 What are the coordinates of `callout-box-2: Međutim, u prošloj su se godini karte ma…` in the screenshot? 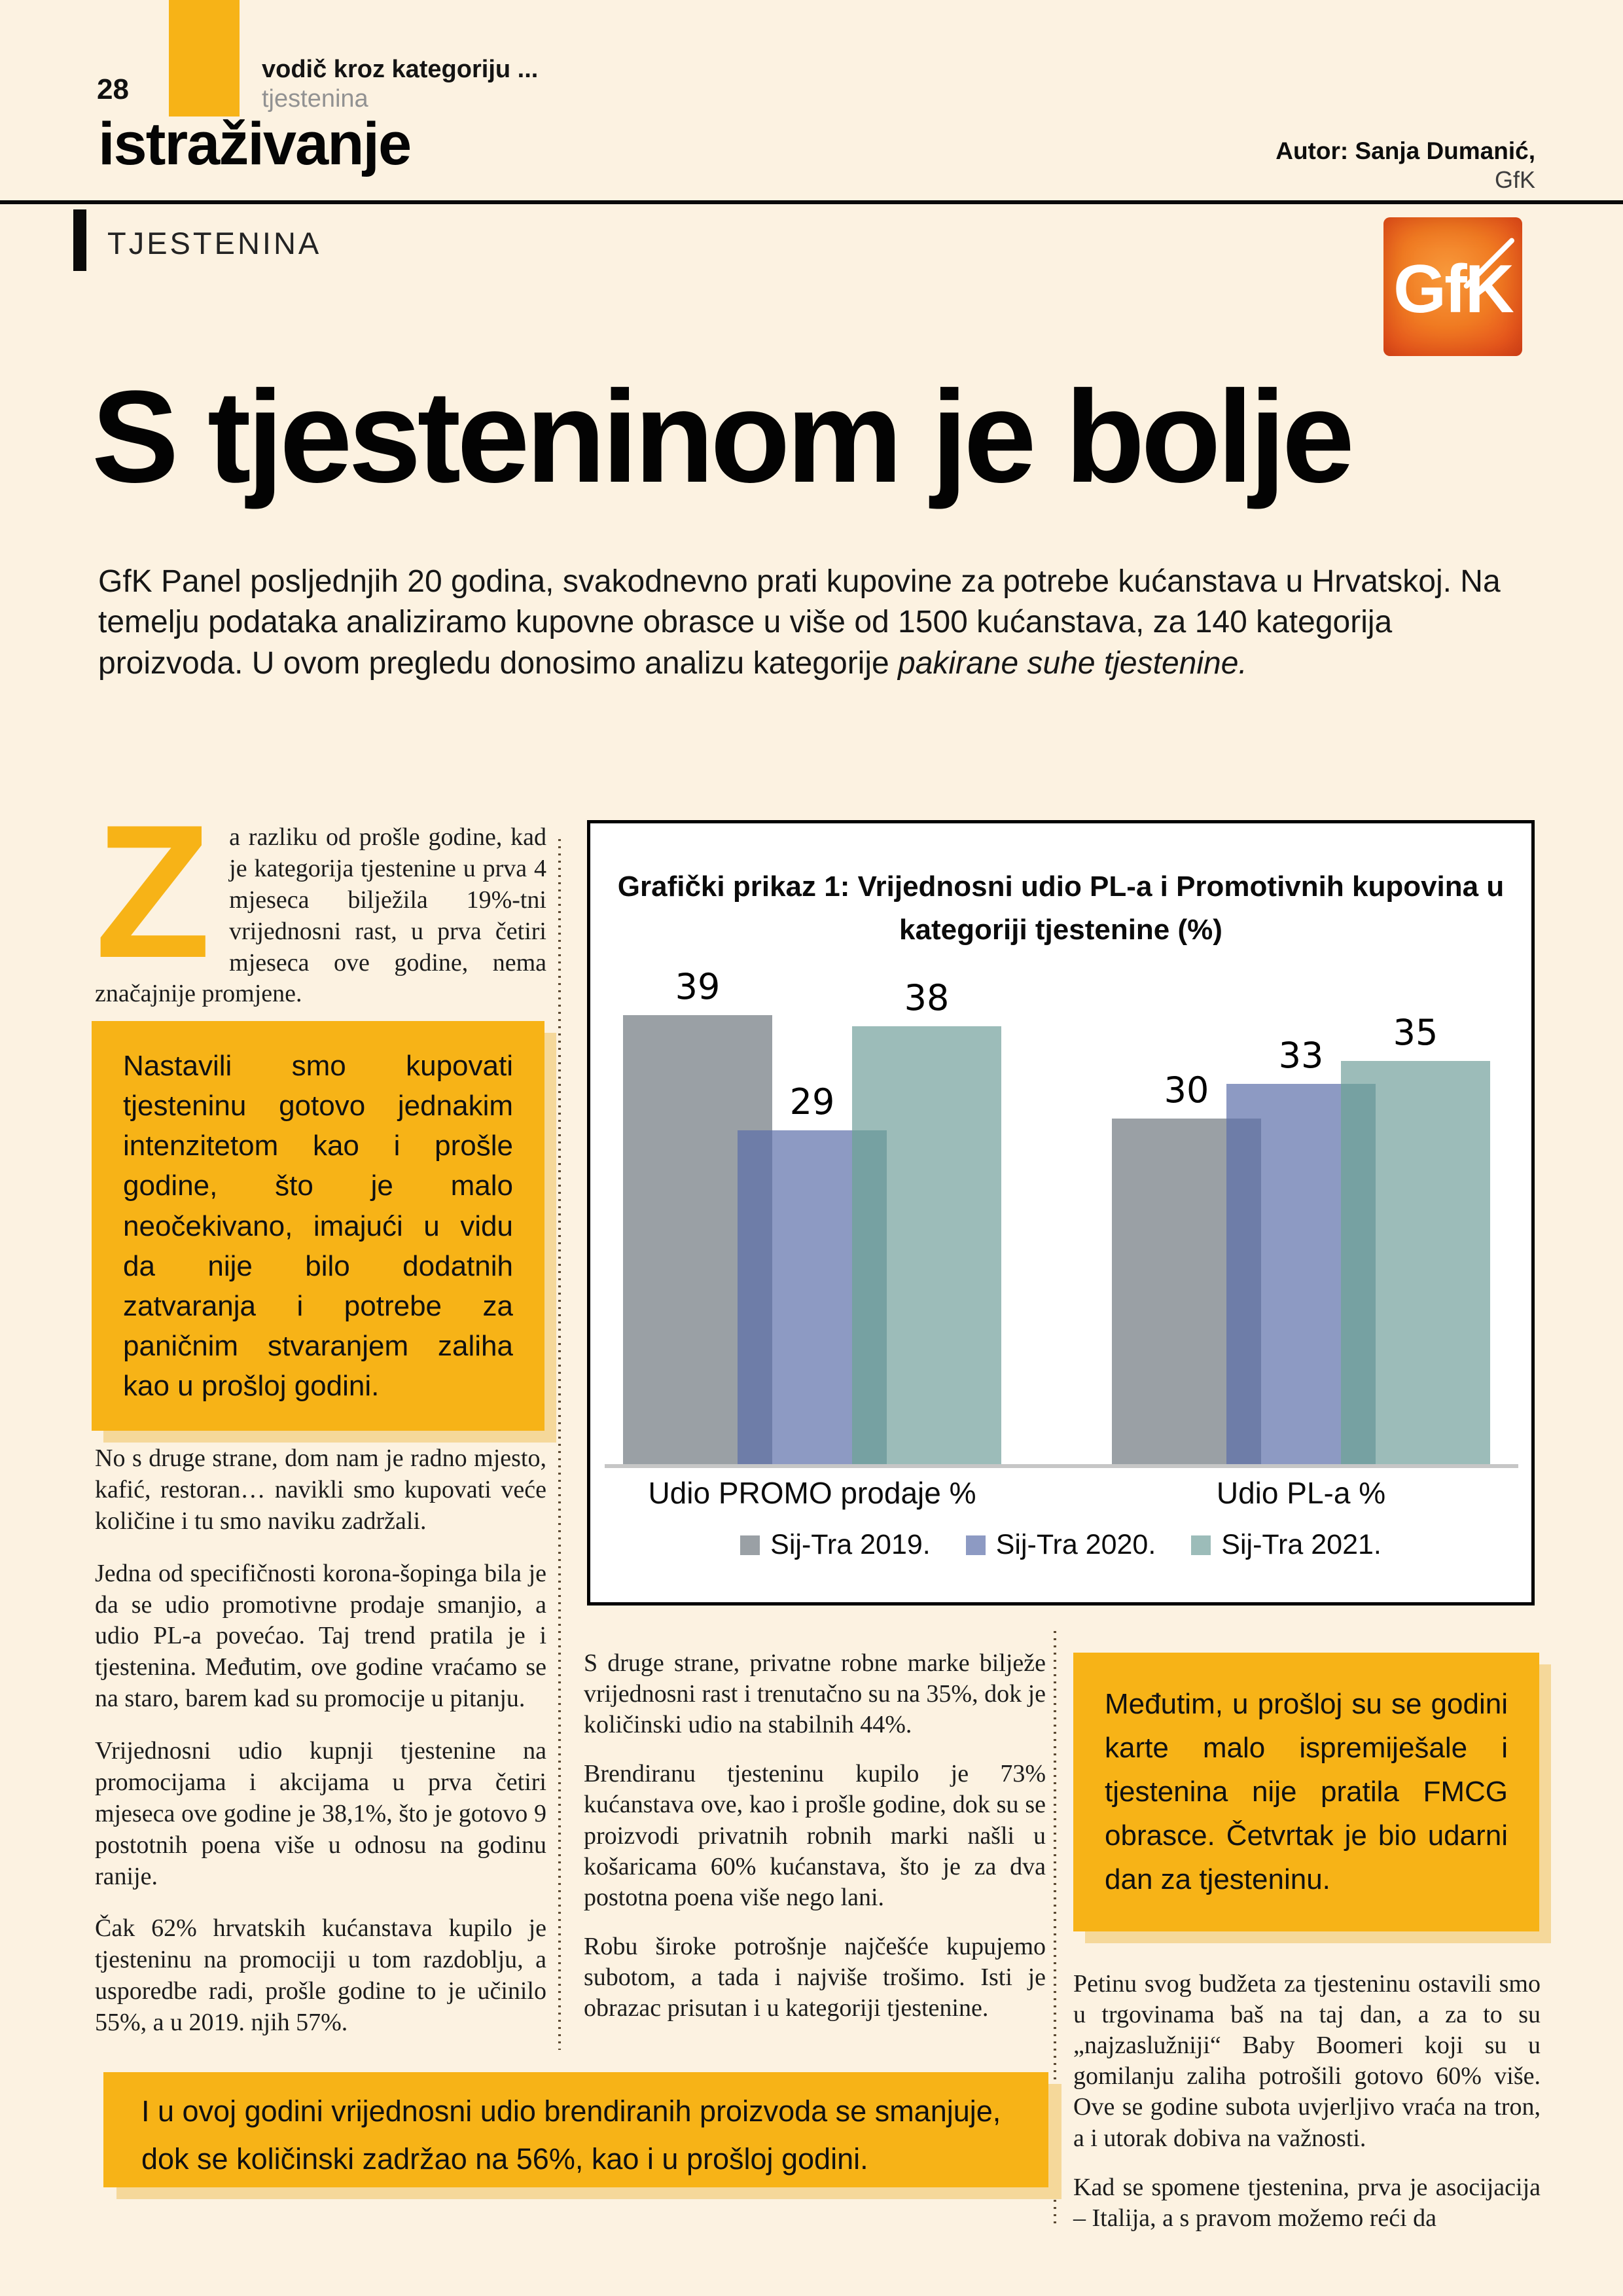 It's located at (1306, 1792).